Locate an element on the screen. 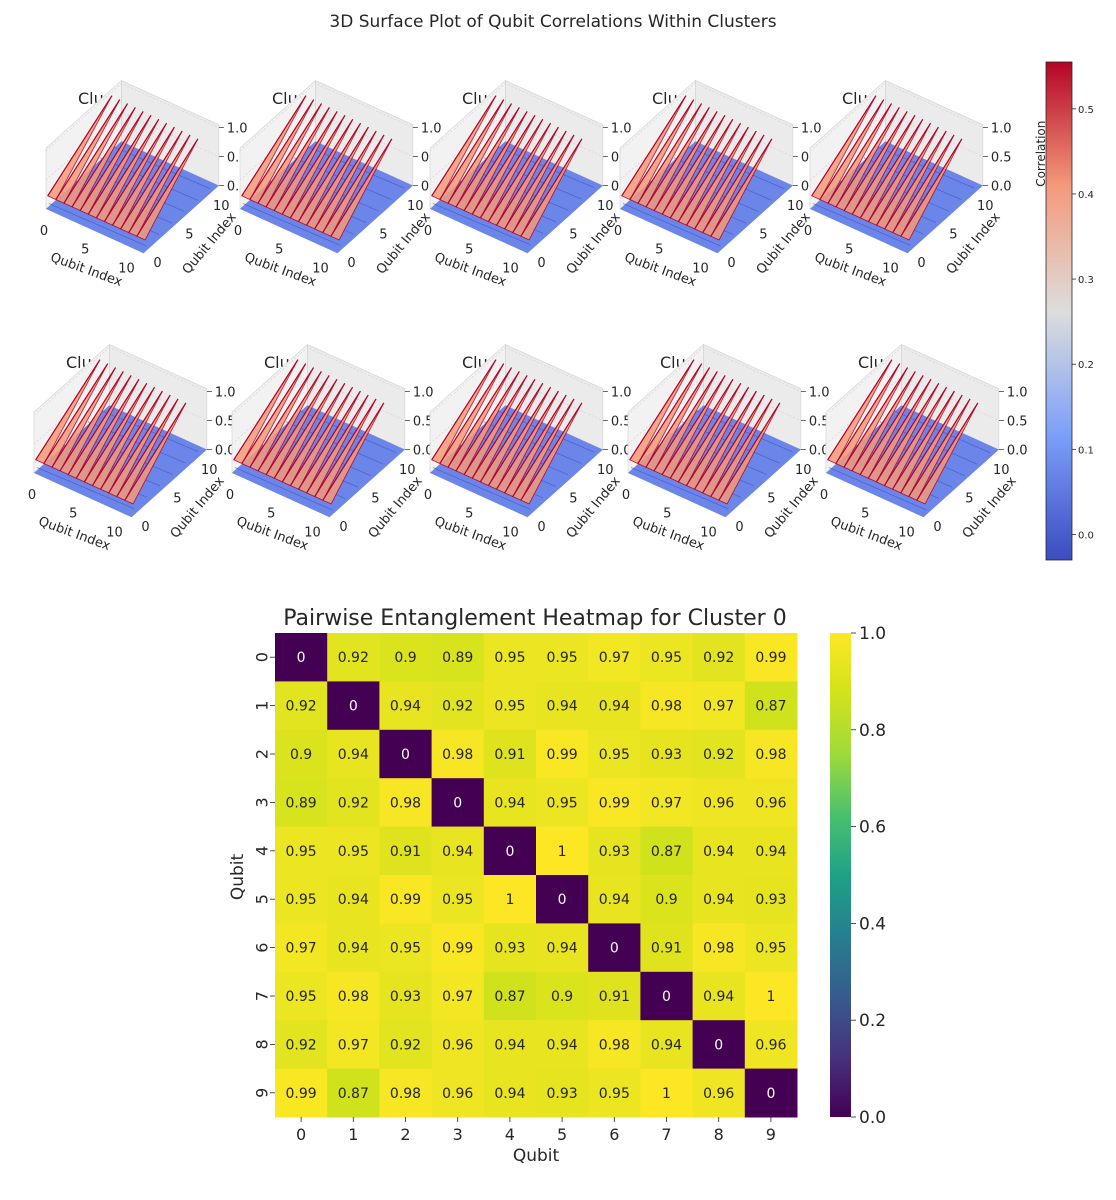  panel-z-tick-label: 0.5 is located at coordinates (423, 422).